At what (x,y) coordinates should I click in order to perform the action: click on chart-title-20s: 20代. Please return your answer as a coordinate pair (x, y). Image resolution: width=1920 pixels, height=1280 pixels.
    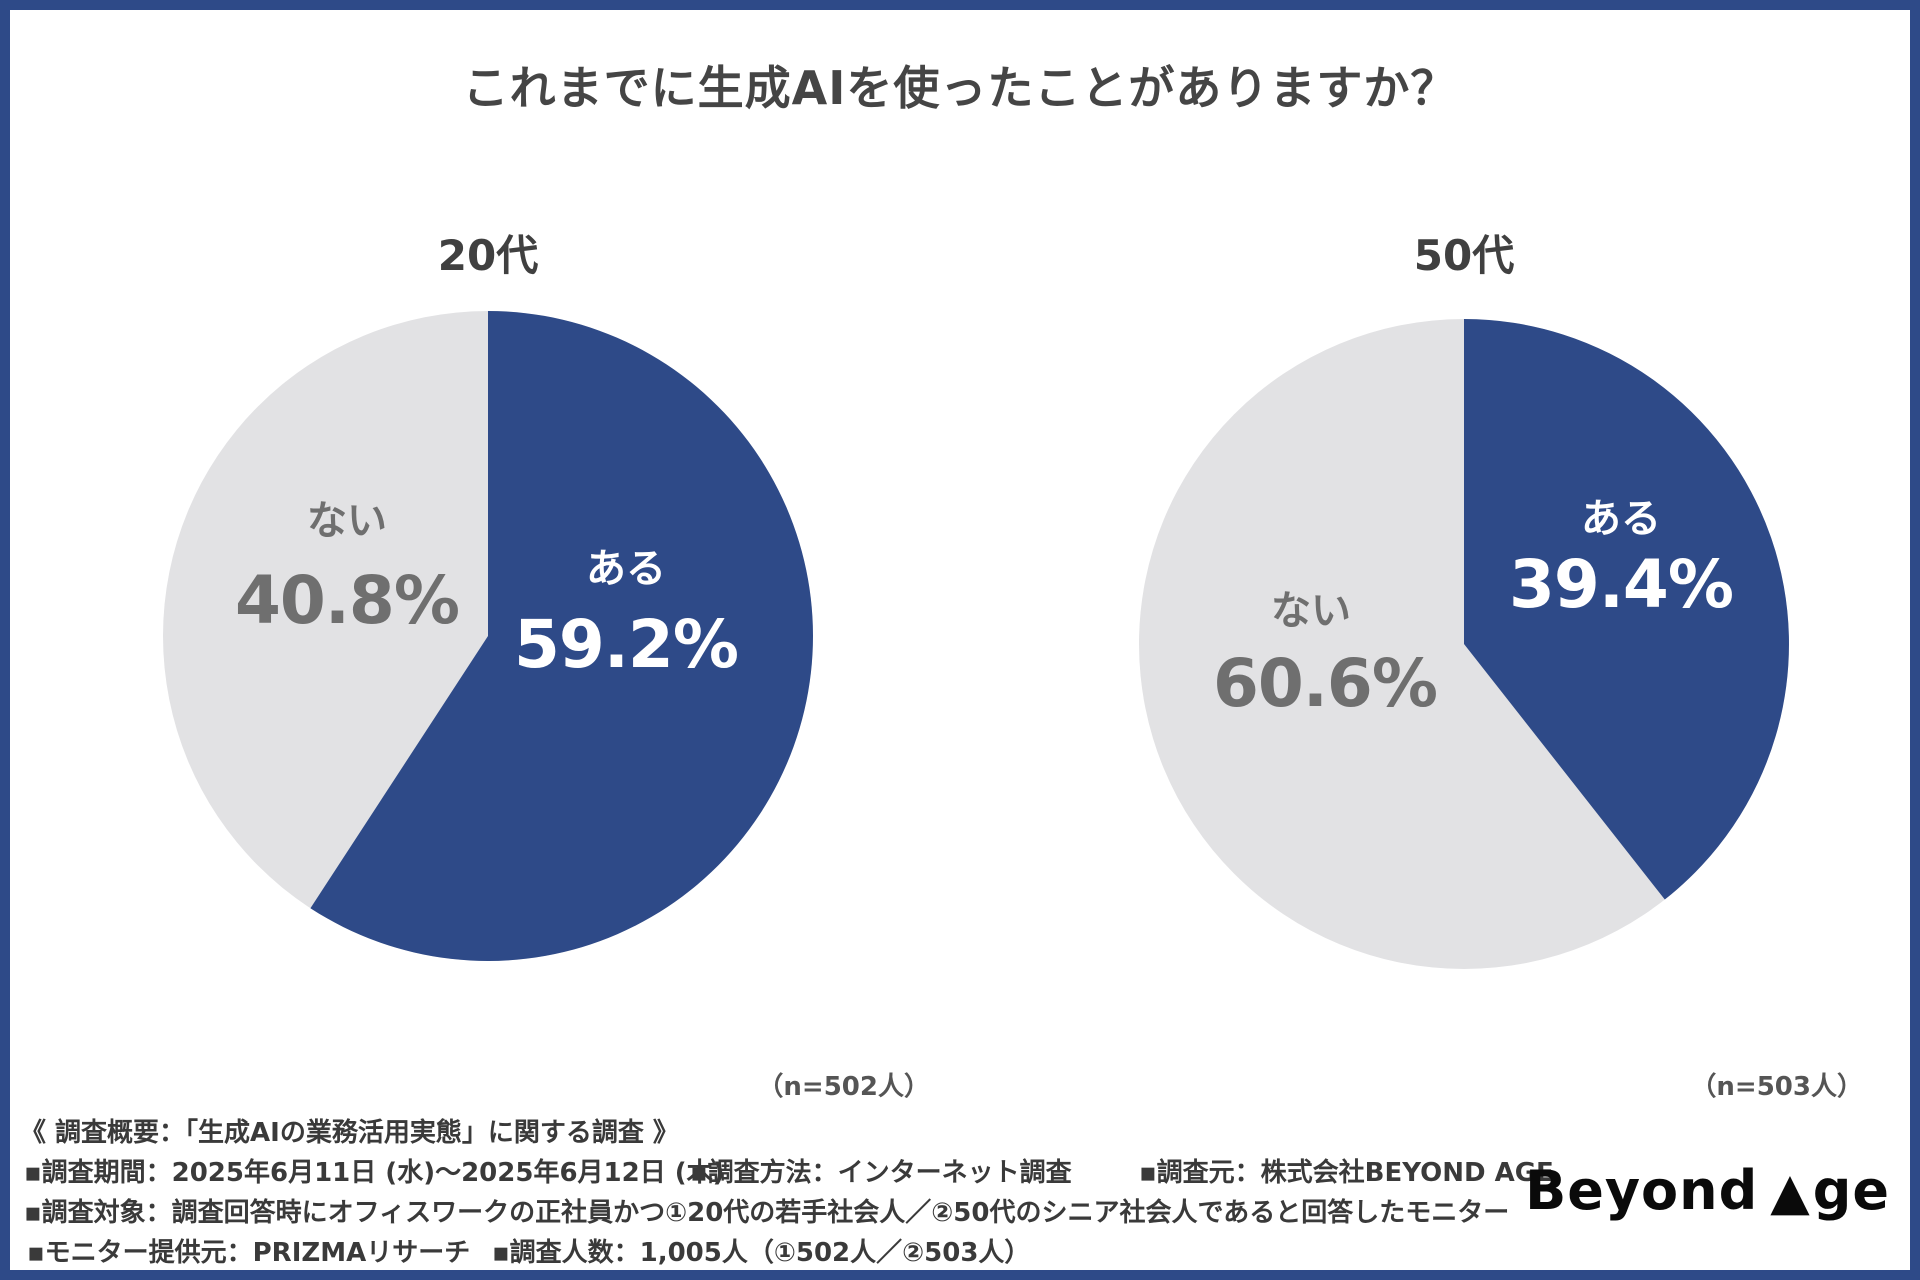
    Looking at the image, I should click on (488, 255).